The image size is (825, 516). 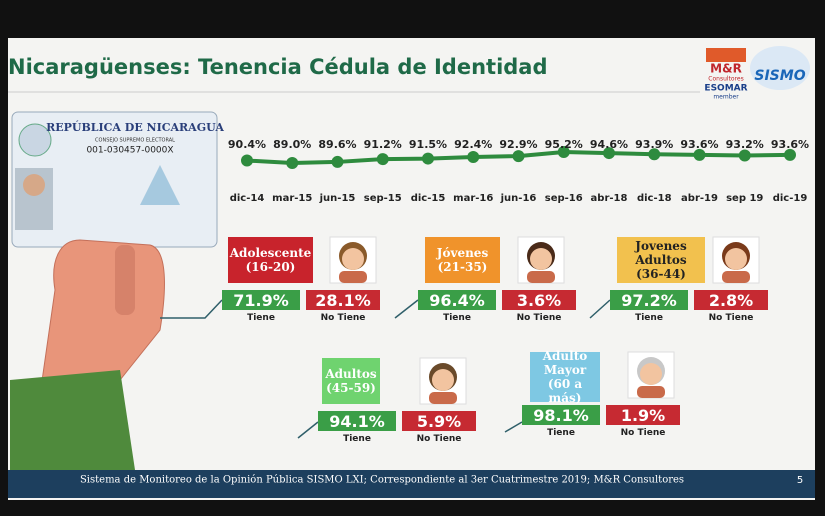 What do you see at coordinates (654, 198) in the screenshot?
I see `x-tick-label: dic-18` at bounding box center [654, 198].